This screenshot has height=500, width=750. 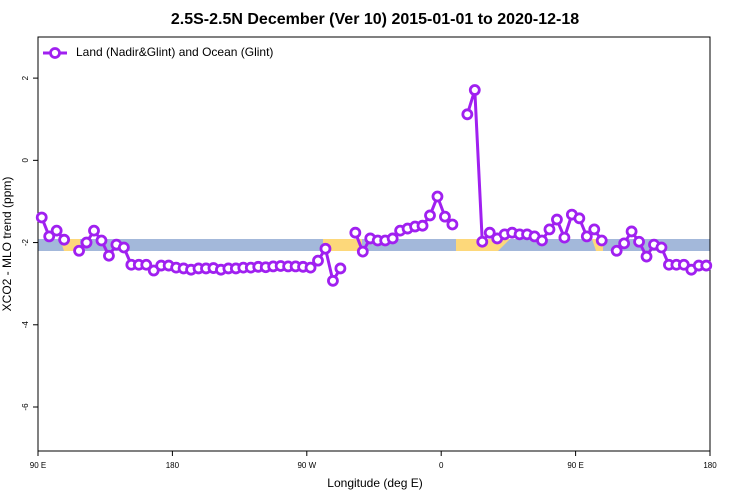 I want to click on x-tick-label: 90 W, so click(x=306, y=465).